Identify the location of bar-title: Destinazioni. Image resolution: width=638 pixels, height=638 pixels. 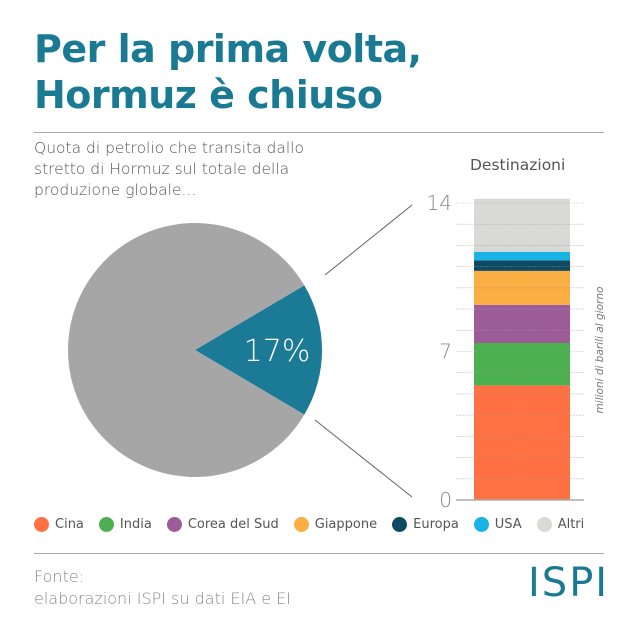
(518, 165).